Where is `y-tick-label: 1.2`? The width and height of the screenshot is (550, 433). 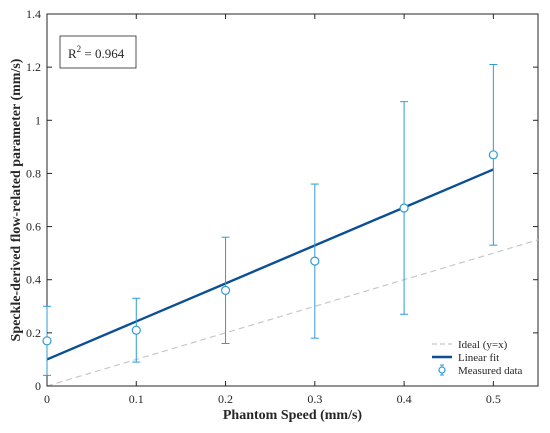
y-tick-label: 1.2 is located at coordinates (33, 67).